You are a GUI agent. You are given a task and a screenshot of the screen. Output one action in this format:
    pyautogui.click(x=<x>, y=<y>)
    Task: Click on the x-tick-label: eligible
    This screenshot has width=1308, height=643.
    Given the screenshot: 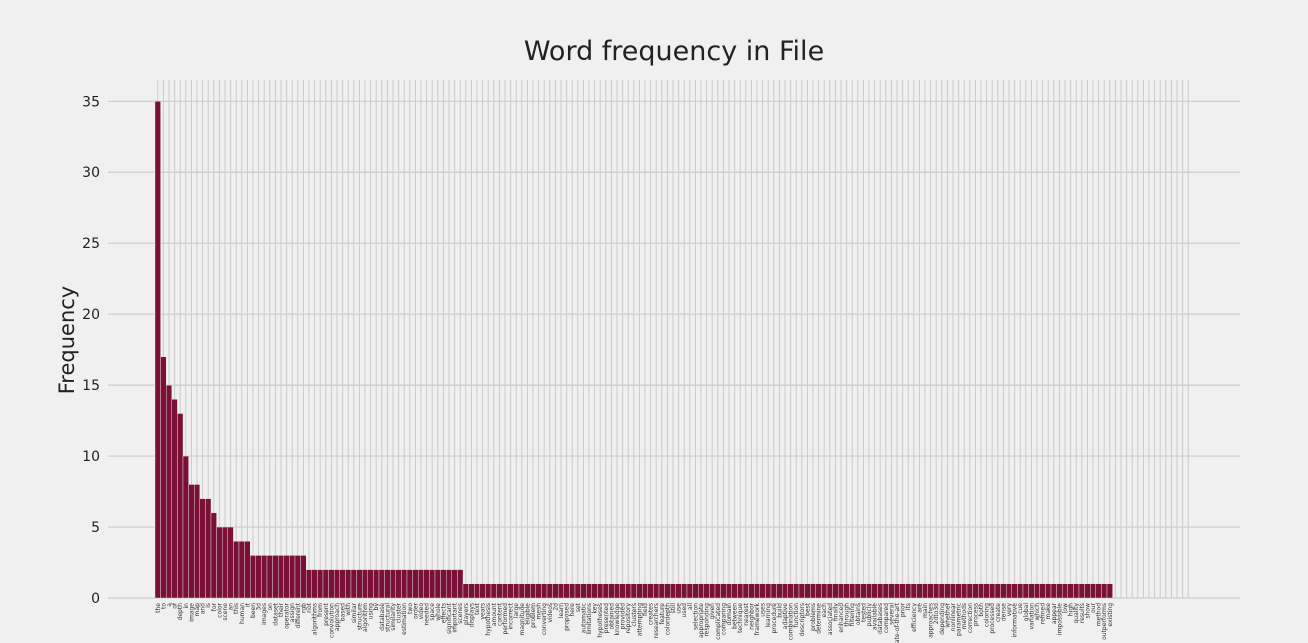 What is the action you would take?
    pyautogui.click(x=527, y=614)
    